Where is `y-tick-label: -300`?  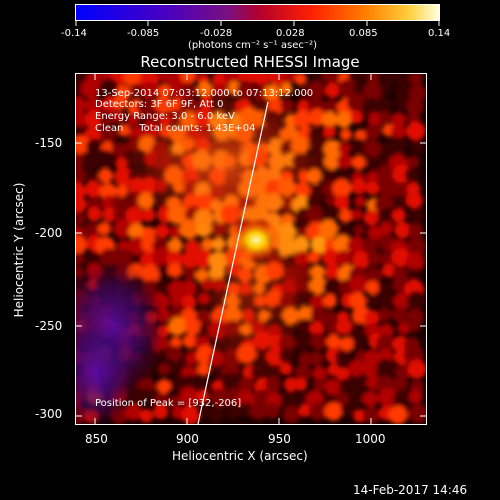
y-tick-label: -300 is located at coordinates (49, 414).